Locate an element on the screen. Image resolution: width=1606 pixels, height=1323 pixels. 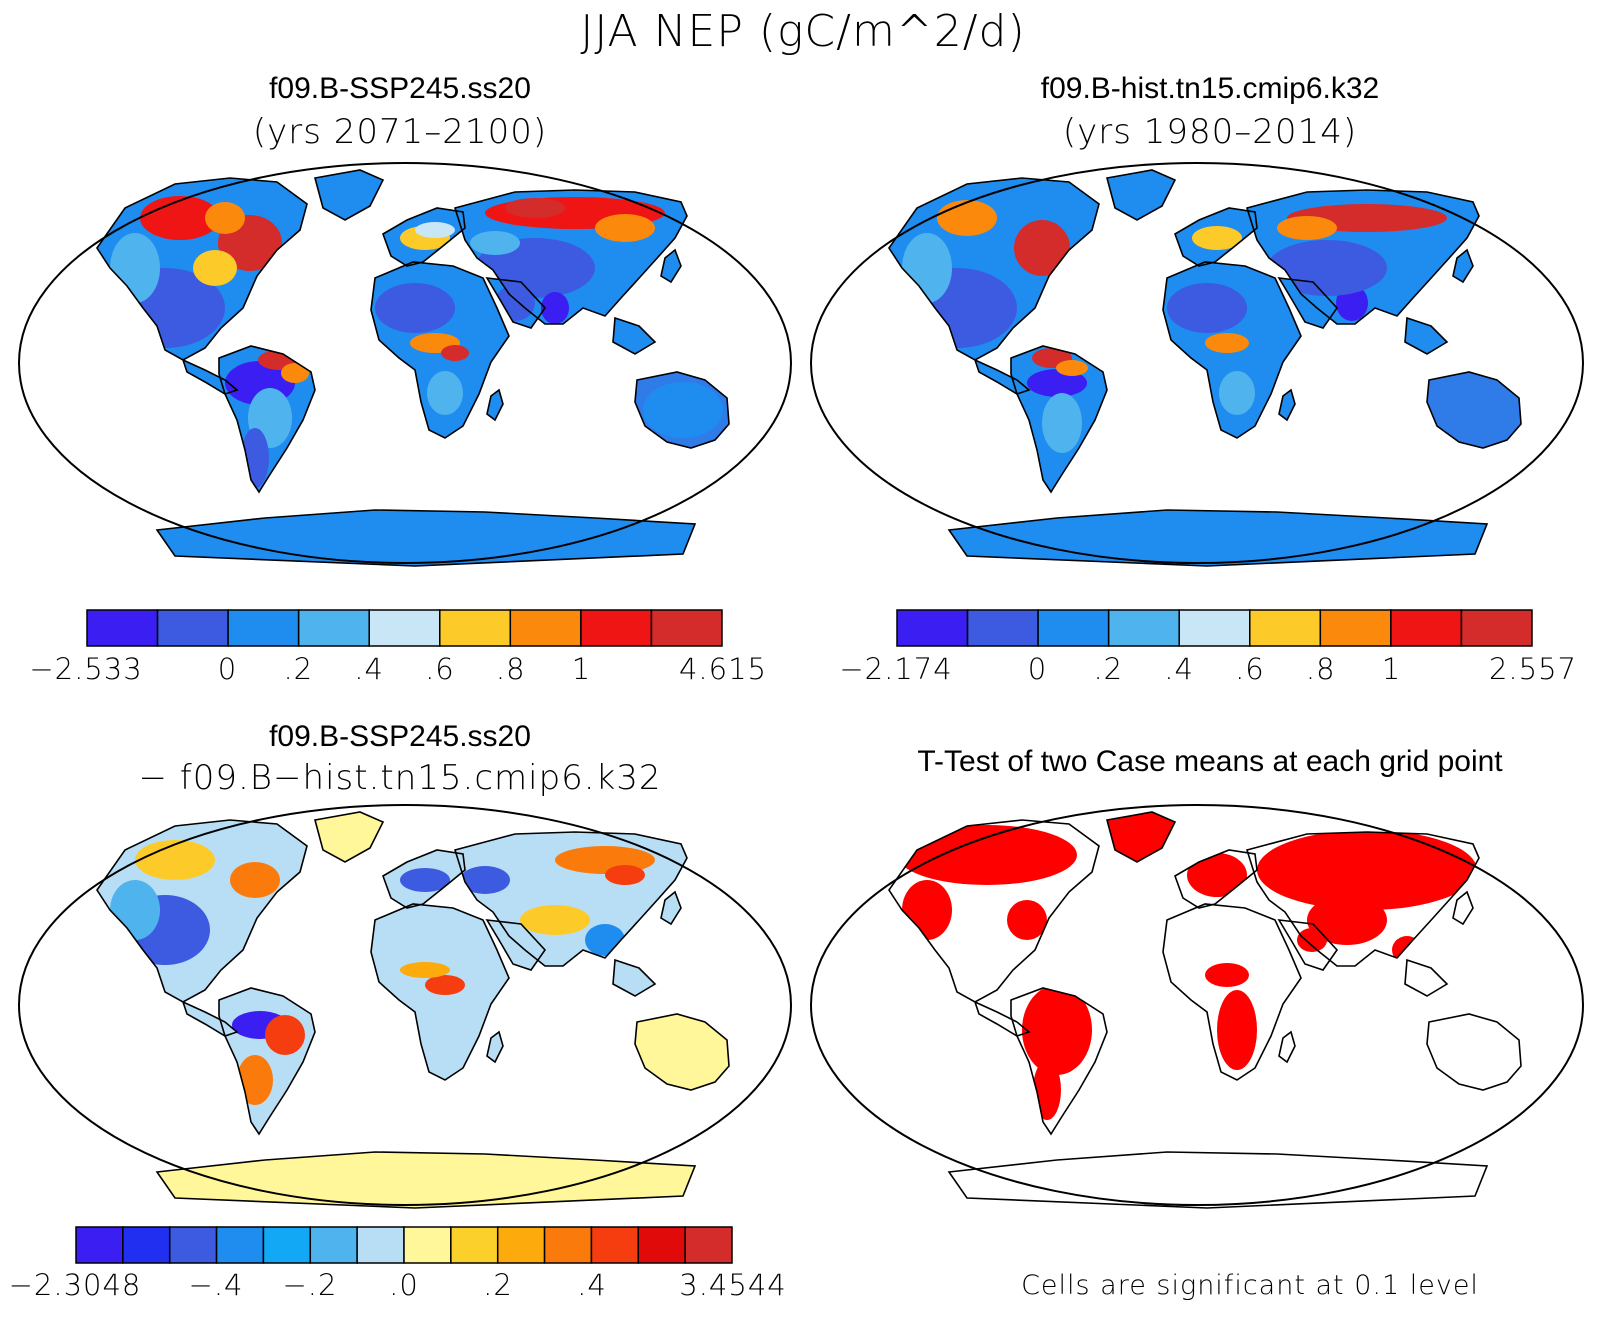
panel3-subtitle: − f09.B−hist.tn15.cmip6.k32 is located at coordinates (400, 778).